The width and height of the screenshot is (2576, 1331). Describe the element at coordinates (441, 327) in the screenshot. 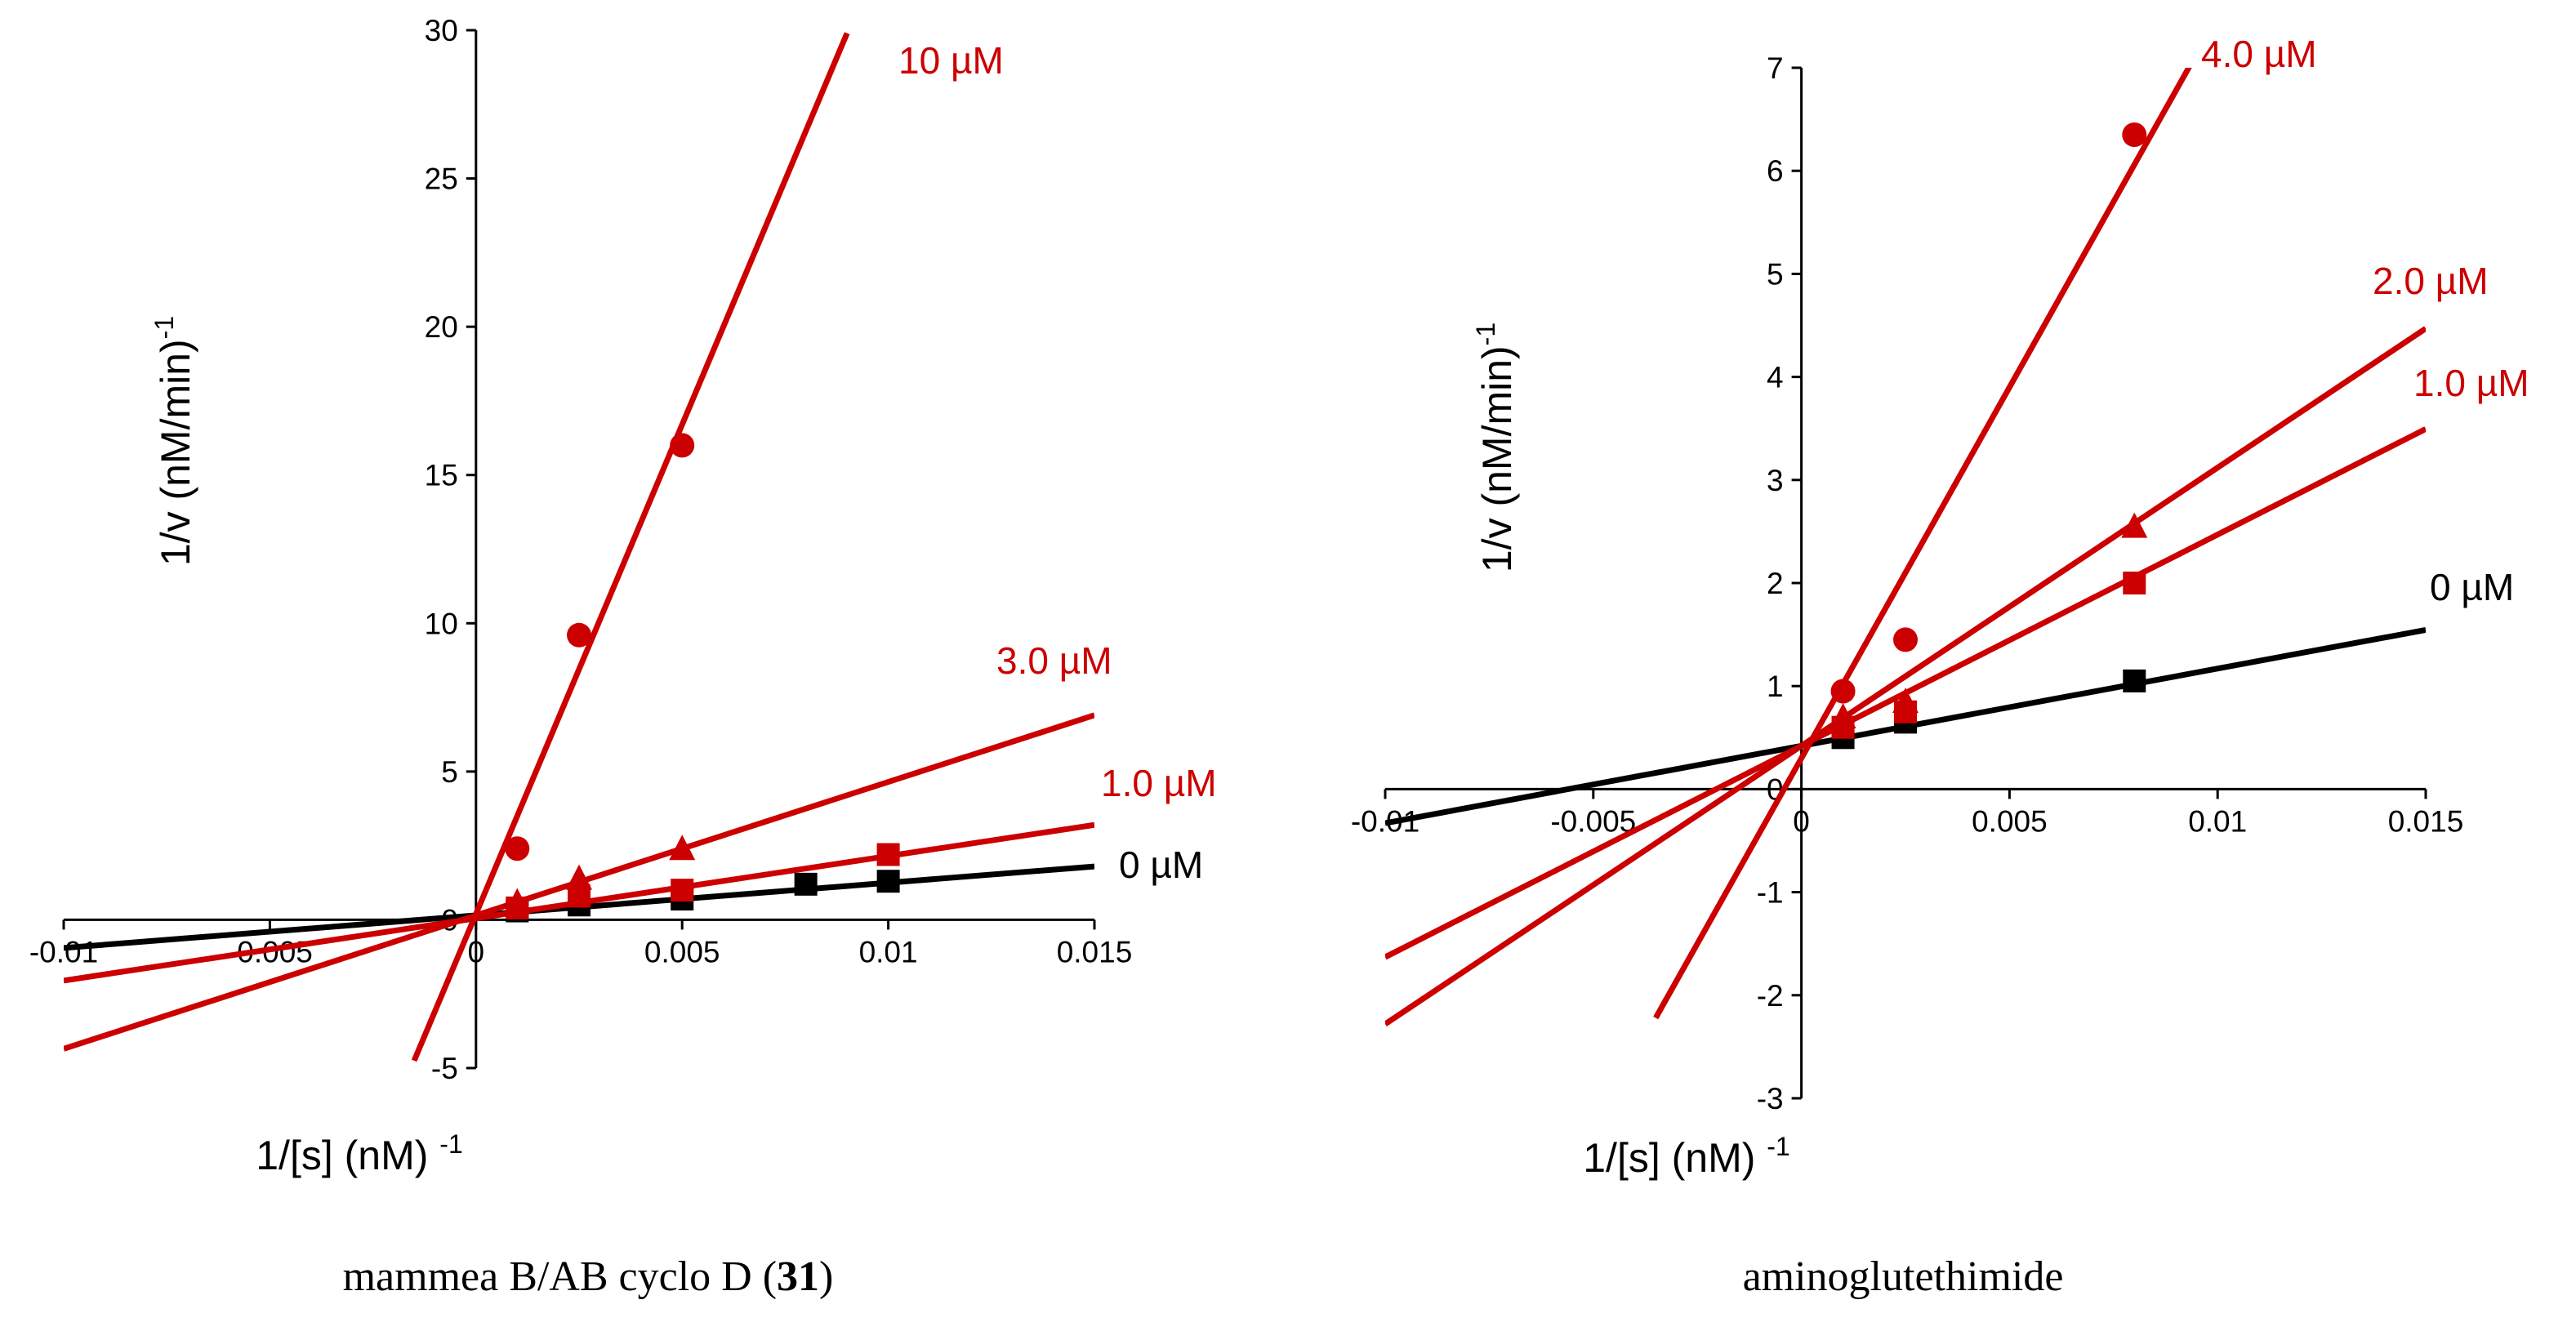

I see `y-tick-label: 20` at that location.